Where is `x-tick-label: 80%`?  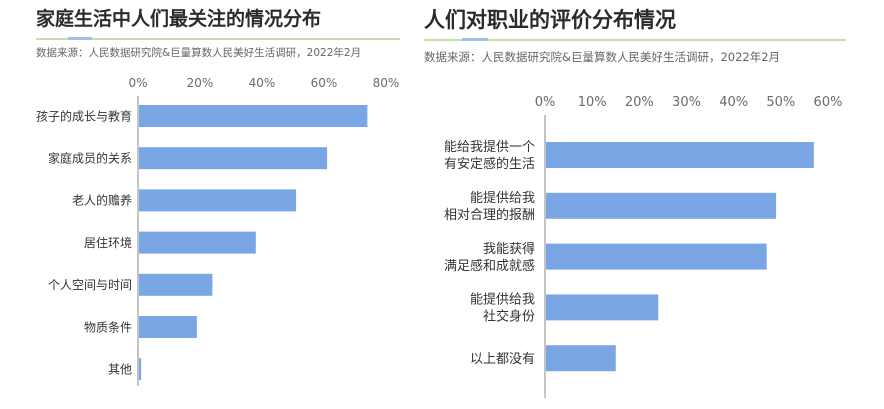
x-tick-label: 80% is located at coordinates (386, 83).